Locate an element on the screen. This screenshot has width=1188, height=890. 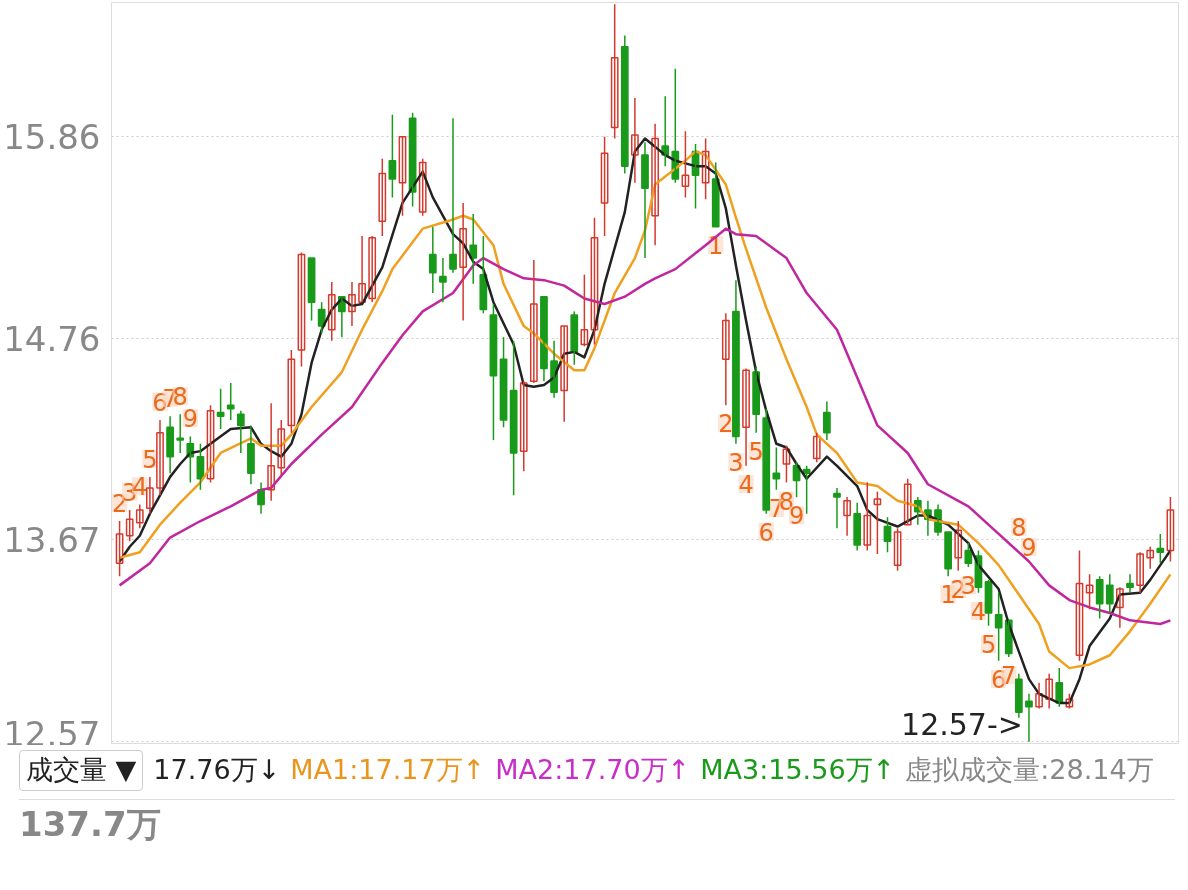
y-tick-label: 15.86 is located at coordinates (52, 137).